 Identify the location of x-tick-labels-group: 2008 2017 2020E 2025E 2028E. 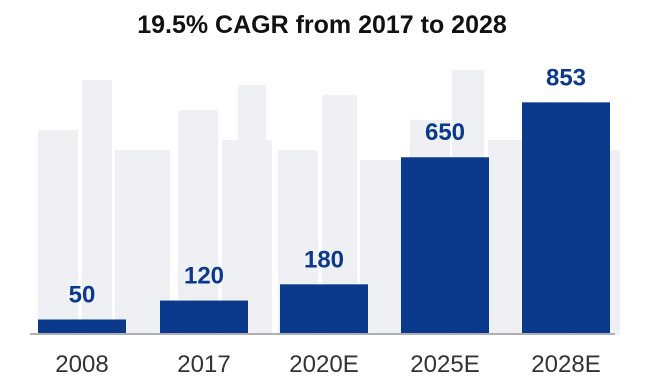
(327, 364).